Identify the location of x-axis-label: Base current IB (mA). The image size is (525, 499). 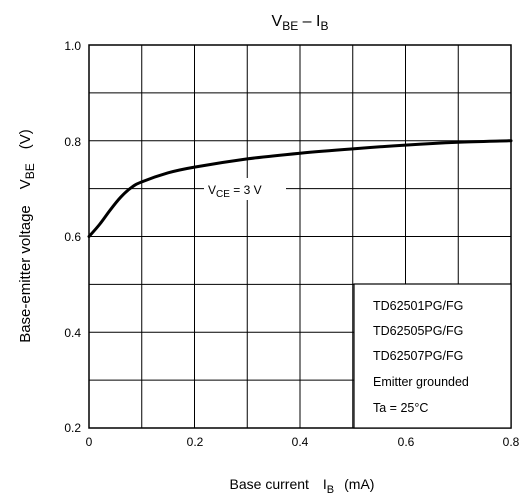
(302, 486).